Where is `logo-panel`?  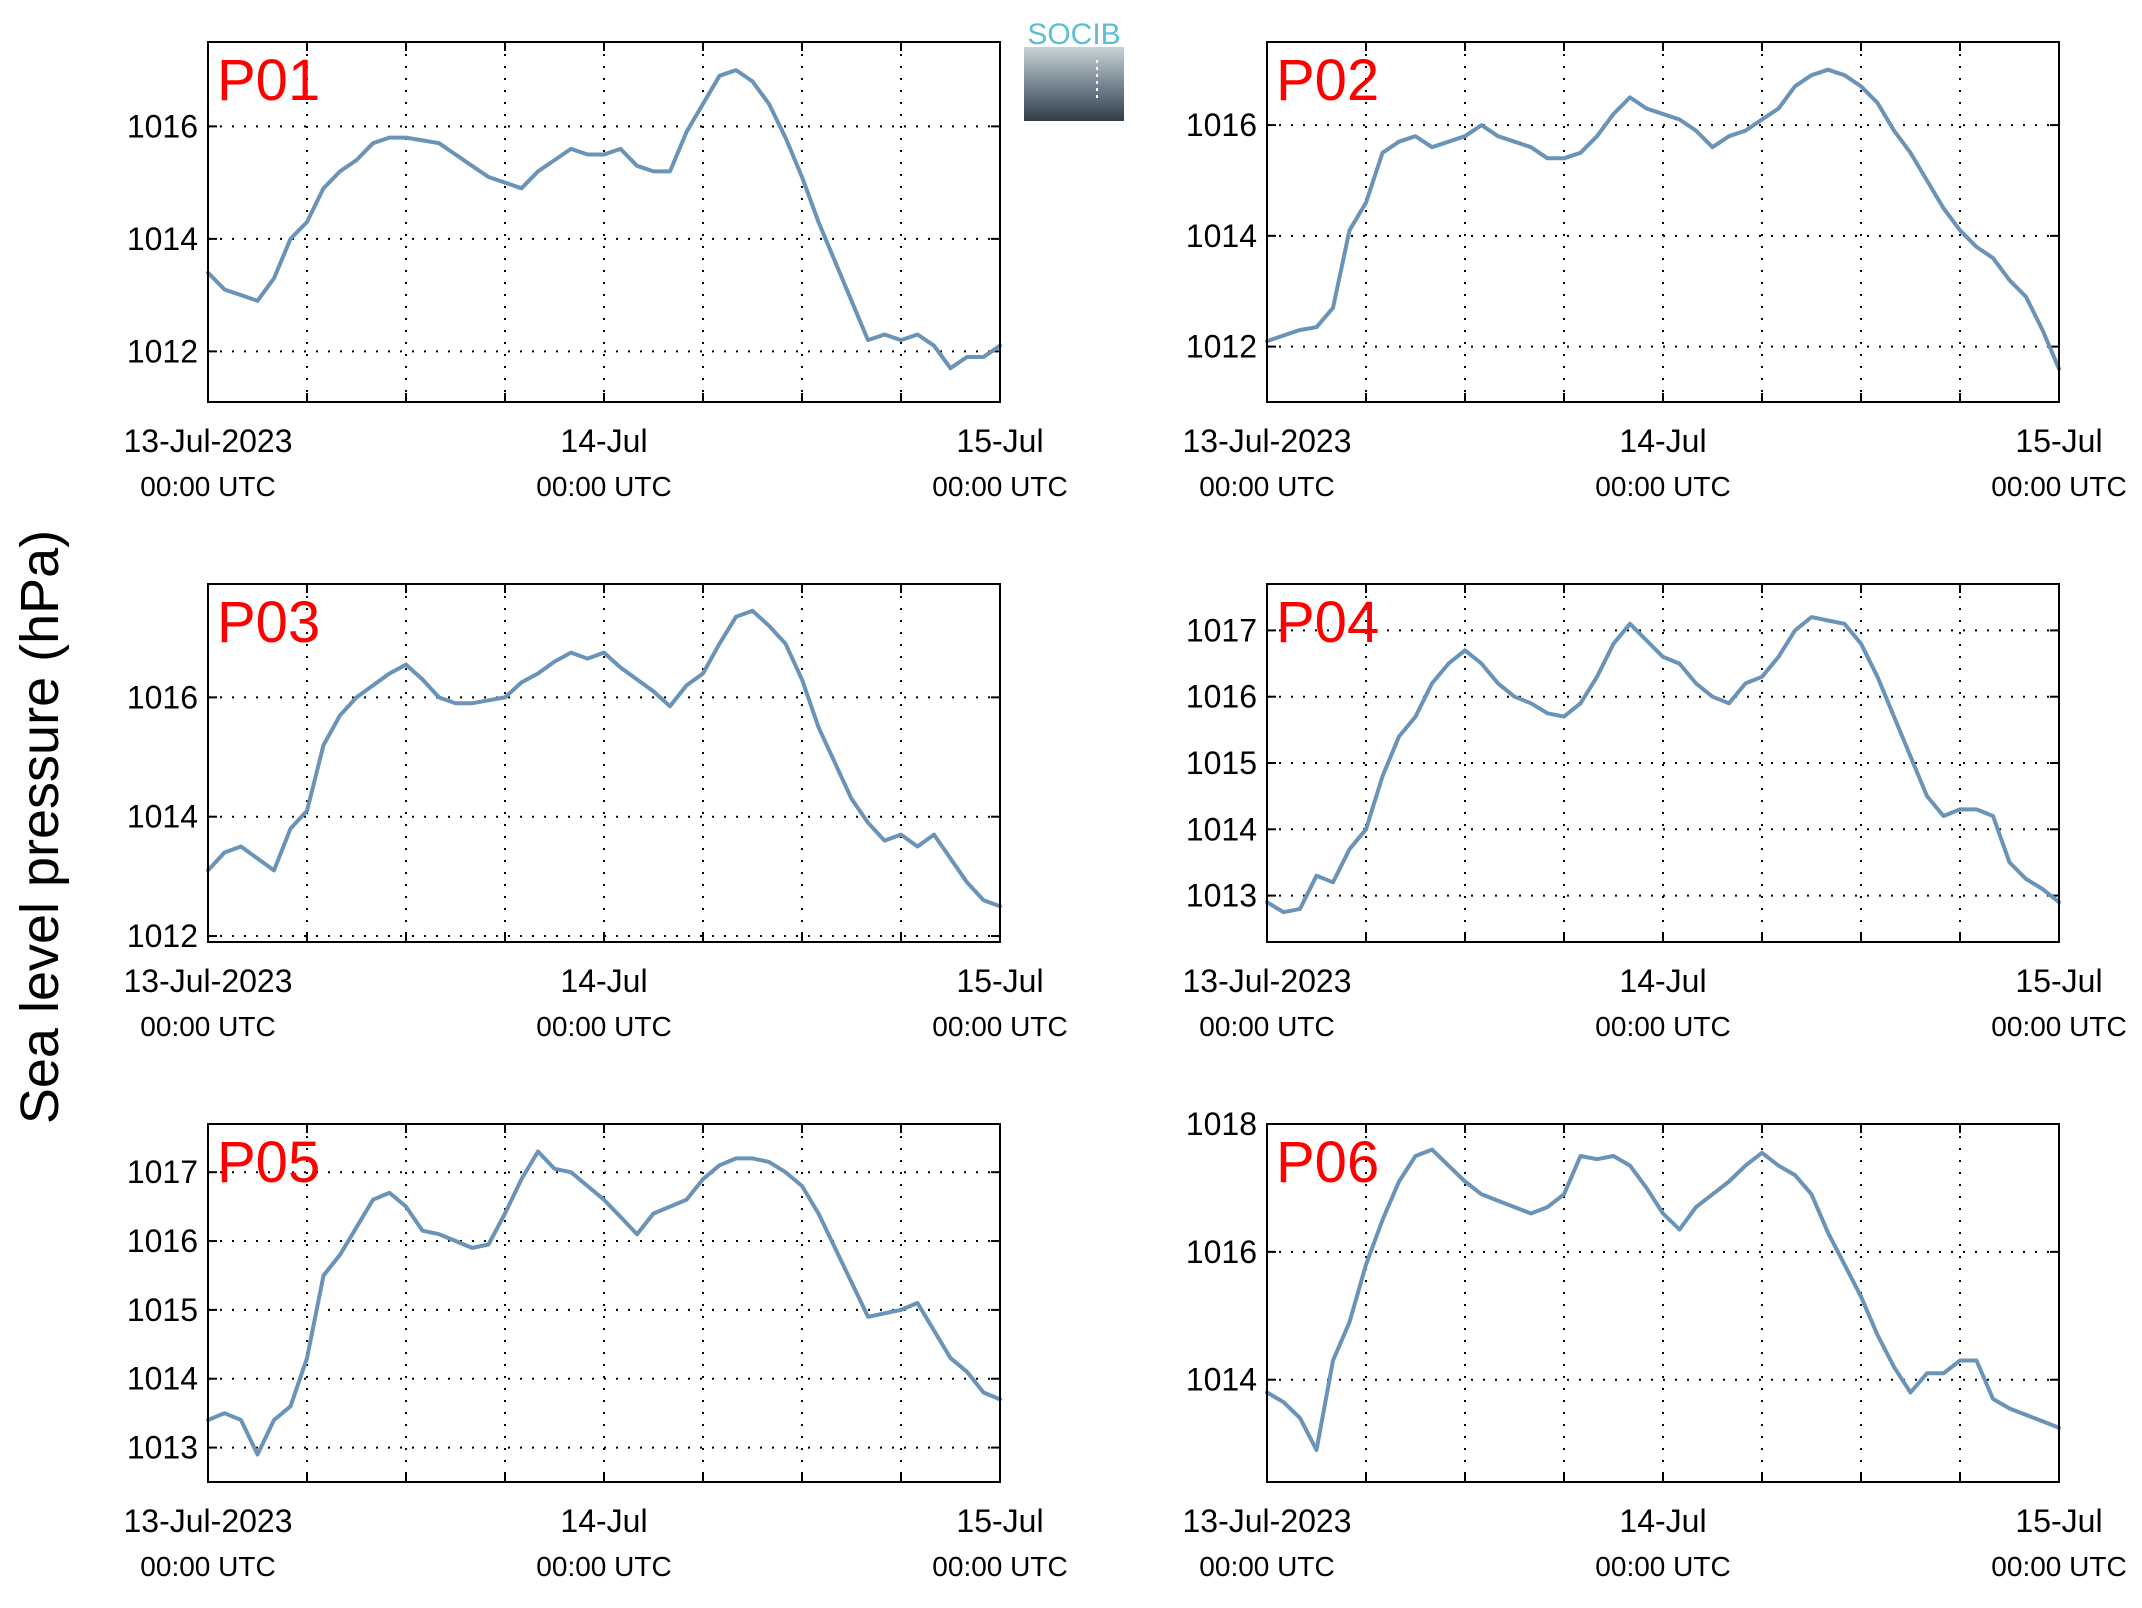 logo-panel is located at coordinates (1074, 84).